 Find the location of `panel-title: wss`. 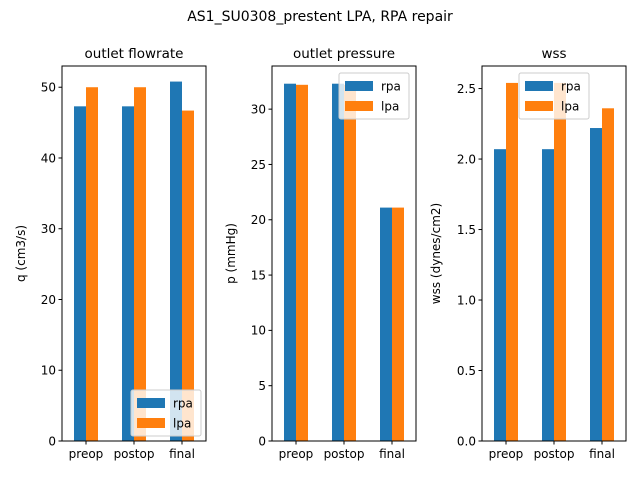

panel-title: wss is located at coordinates (553, 54).